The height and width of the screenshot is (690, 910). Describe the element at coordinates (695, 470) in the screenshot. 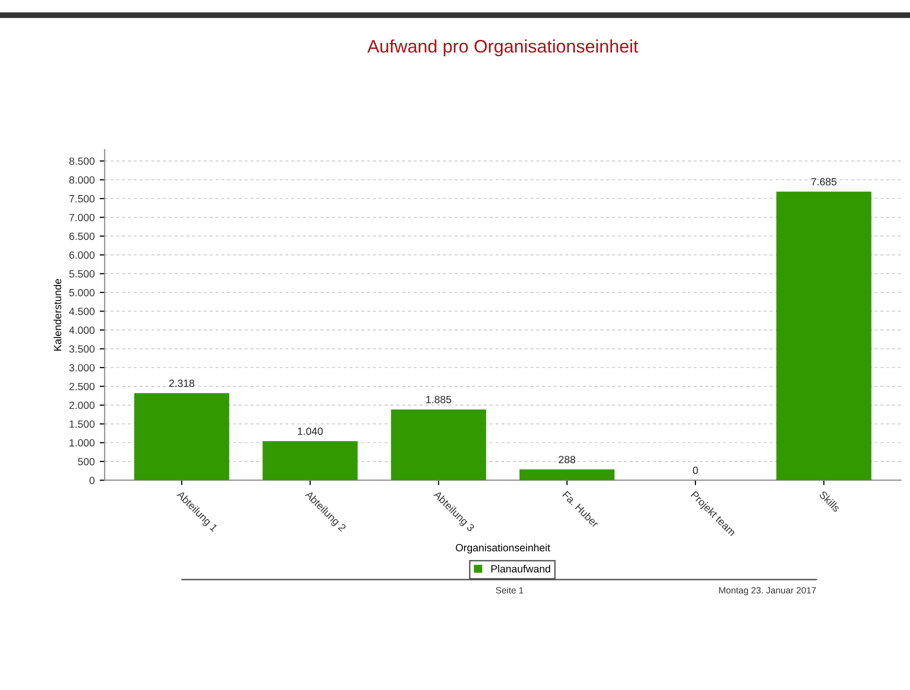

I see `text: 0` at that location.